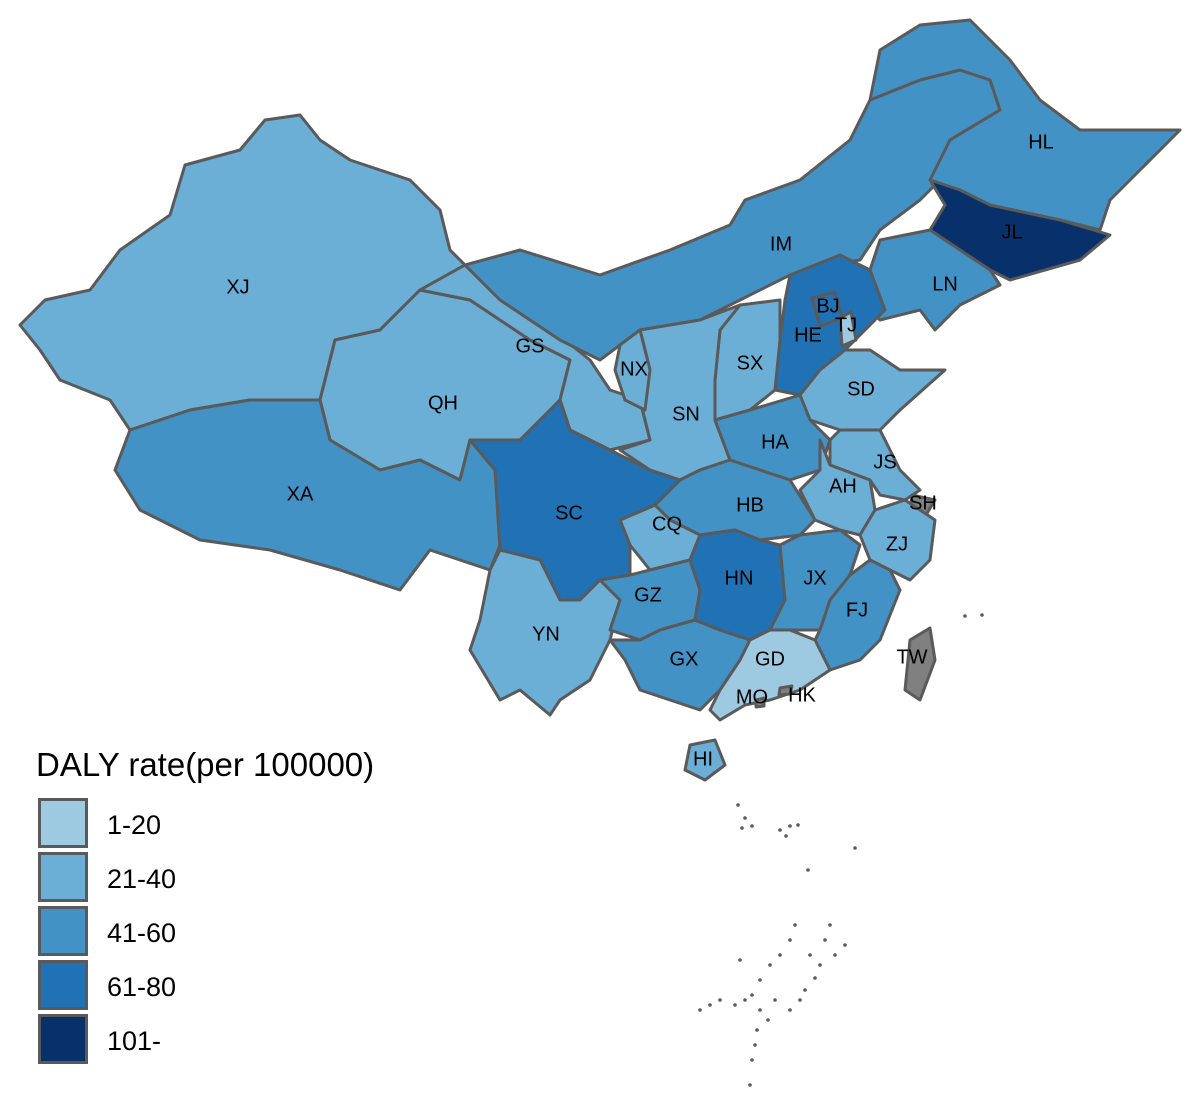 Image resolution: width=1200 pixels, height=1109 pixels. What do you see at coordinates (770, 659) in the screenshot?
I see `label-gd: GD` at bounding box center [770, 659].